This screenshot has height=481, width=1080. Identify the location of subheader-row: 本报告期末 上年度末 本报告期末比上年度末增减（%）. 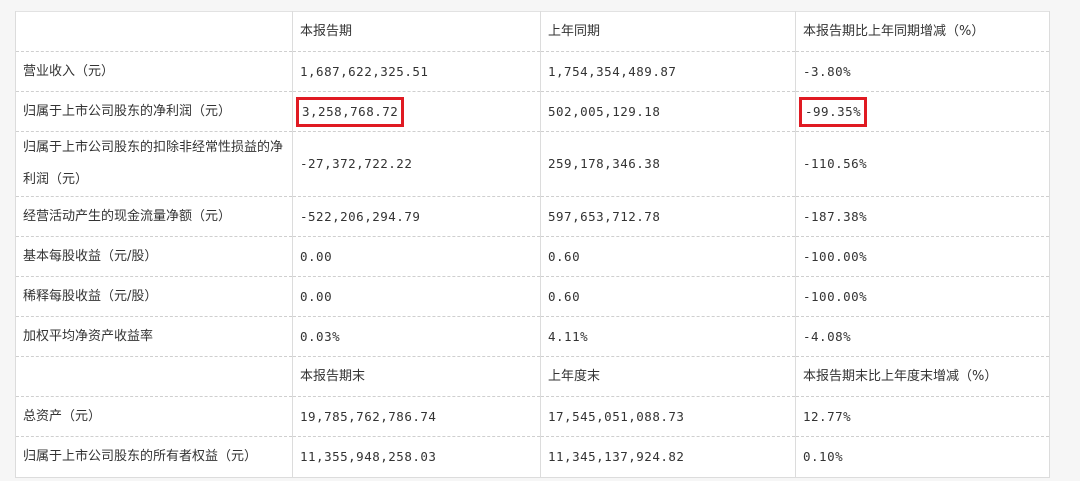
(532, 376).